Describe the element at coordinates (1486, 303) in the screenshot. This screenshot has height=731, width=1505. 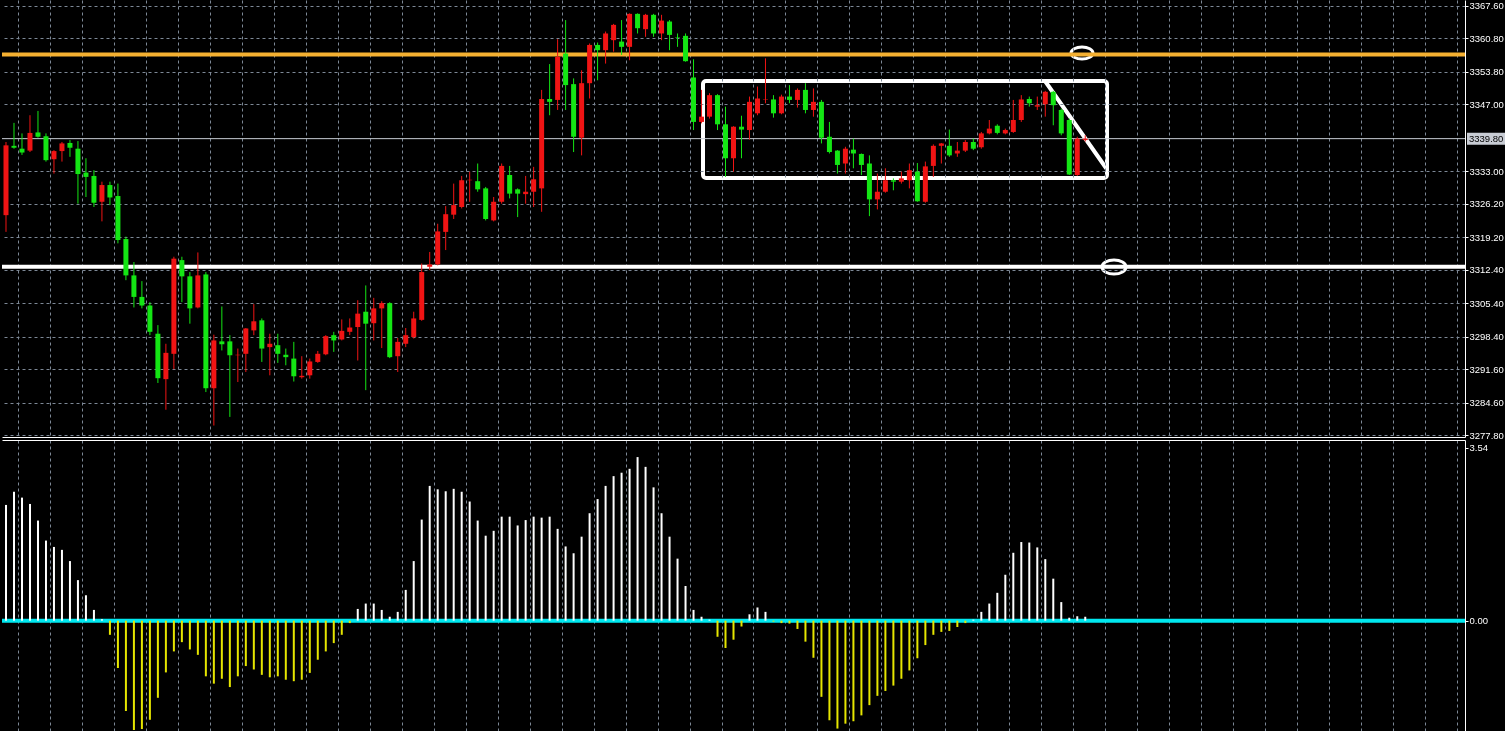
I see `y-tick-label: 3305.40` at that location.